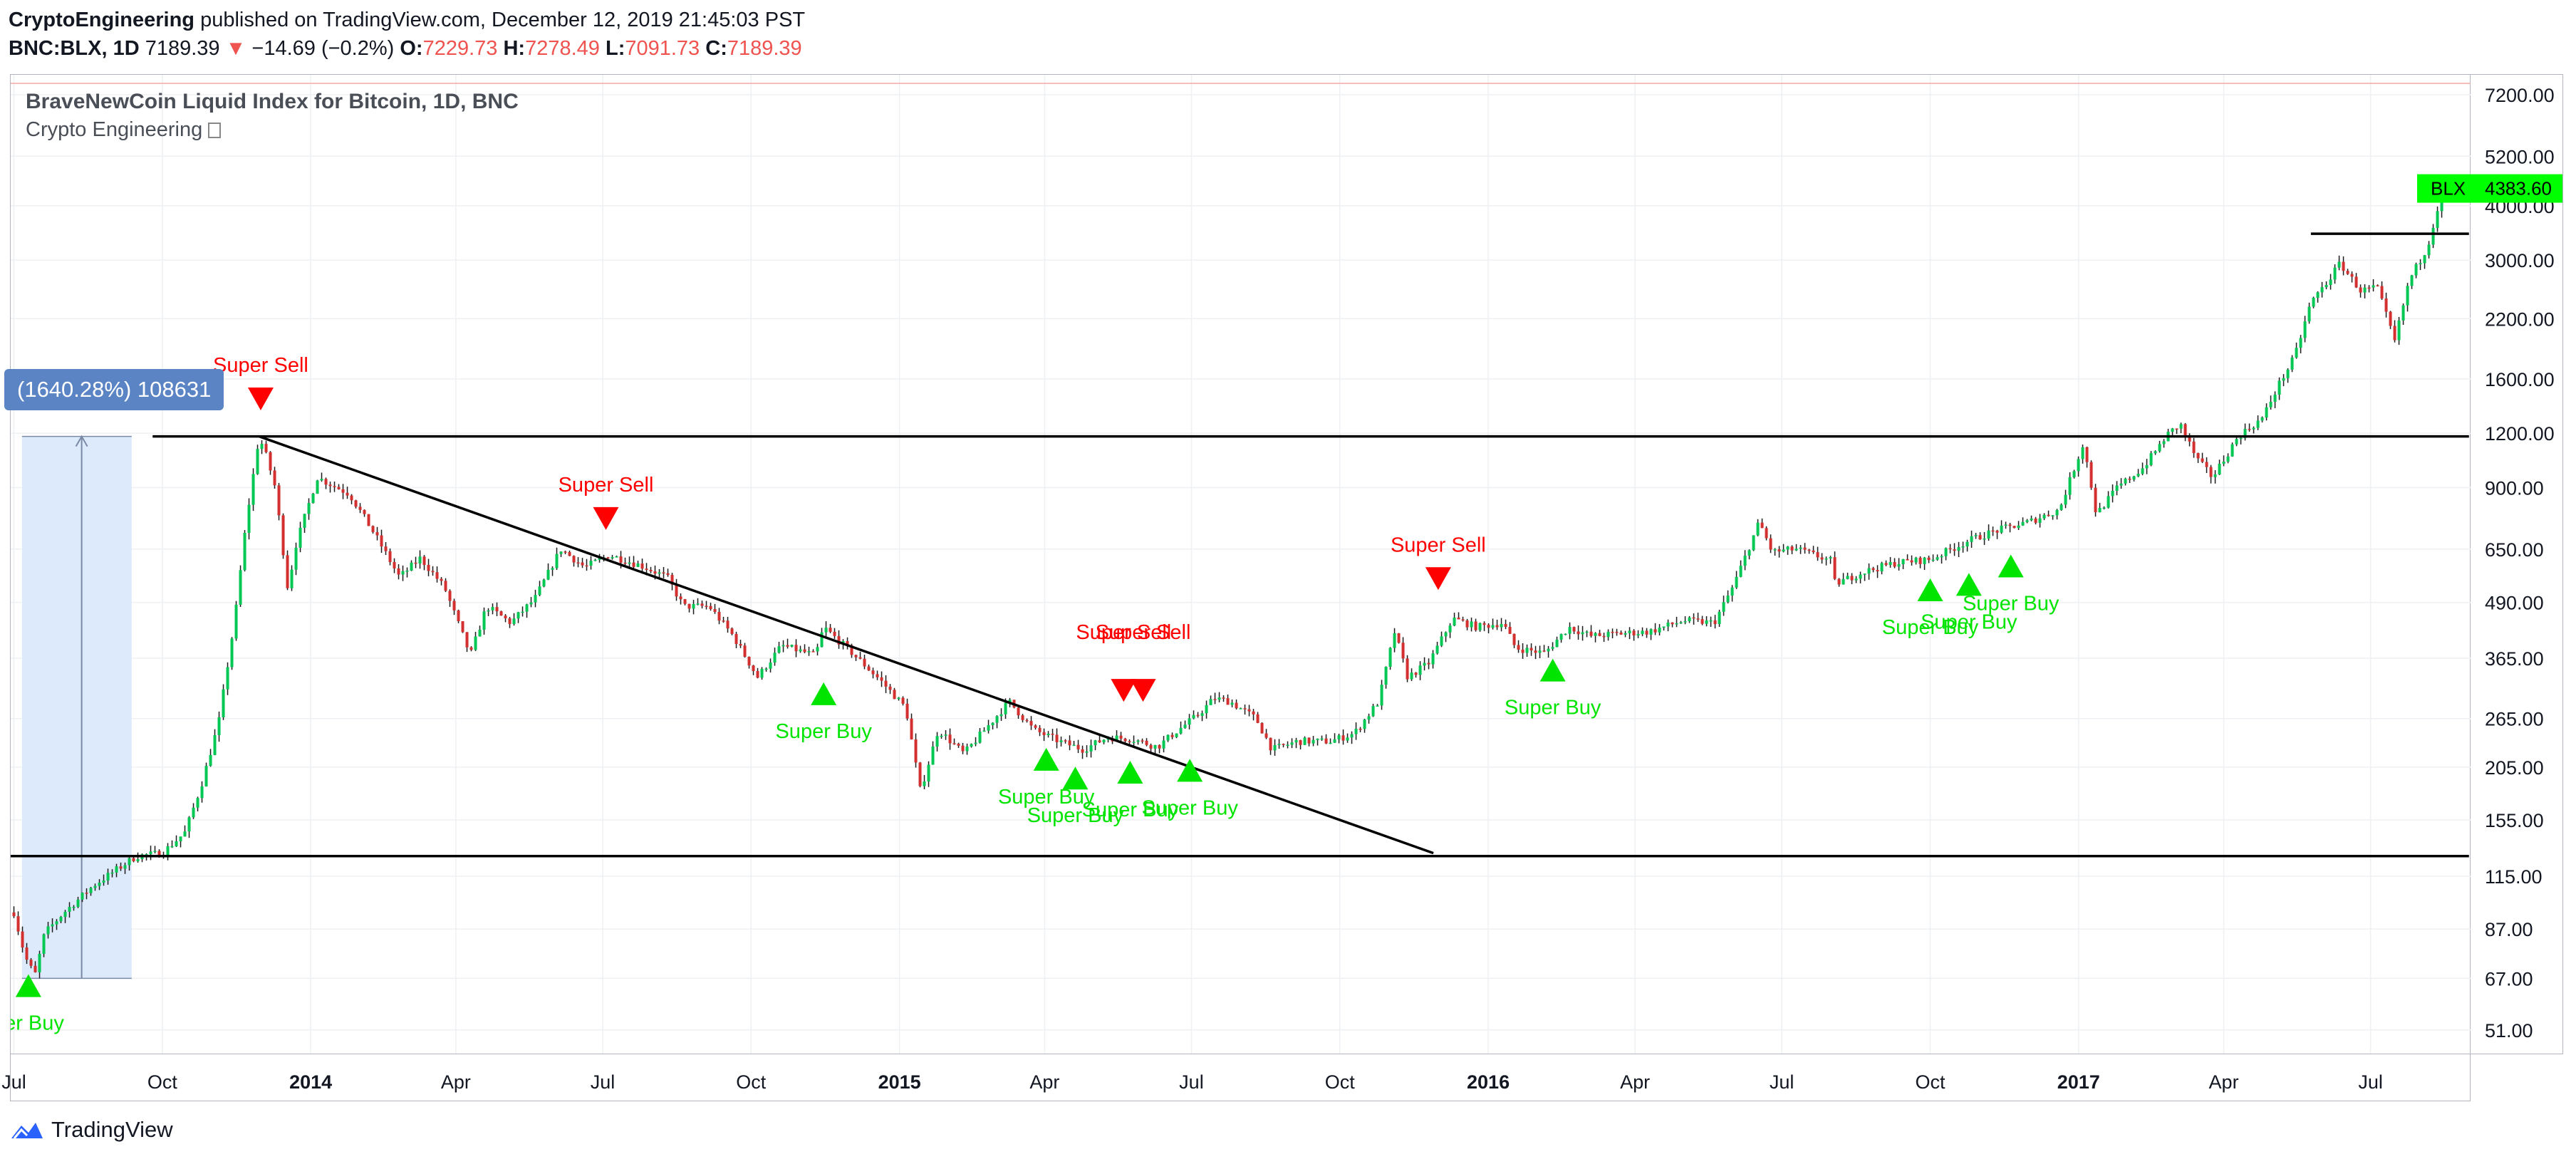 This screenshot has height=1164, width=2576. What do you see at coordinates (456, 1082) in the screenshot?
I see `time-tick-label: Apr` at bounding box center [456, 1082].